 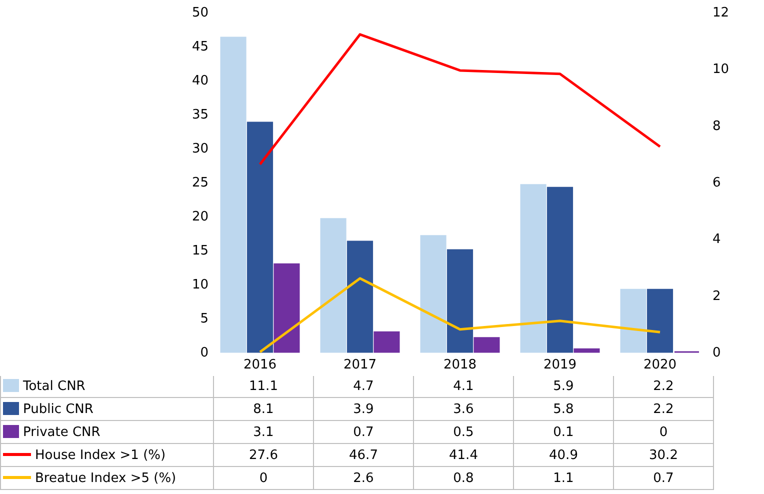 I want to click on y-tick-label: 20, so click(x=200, y=217).